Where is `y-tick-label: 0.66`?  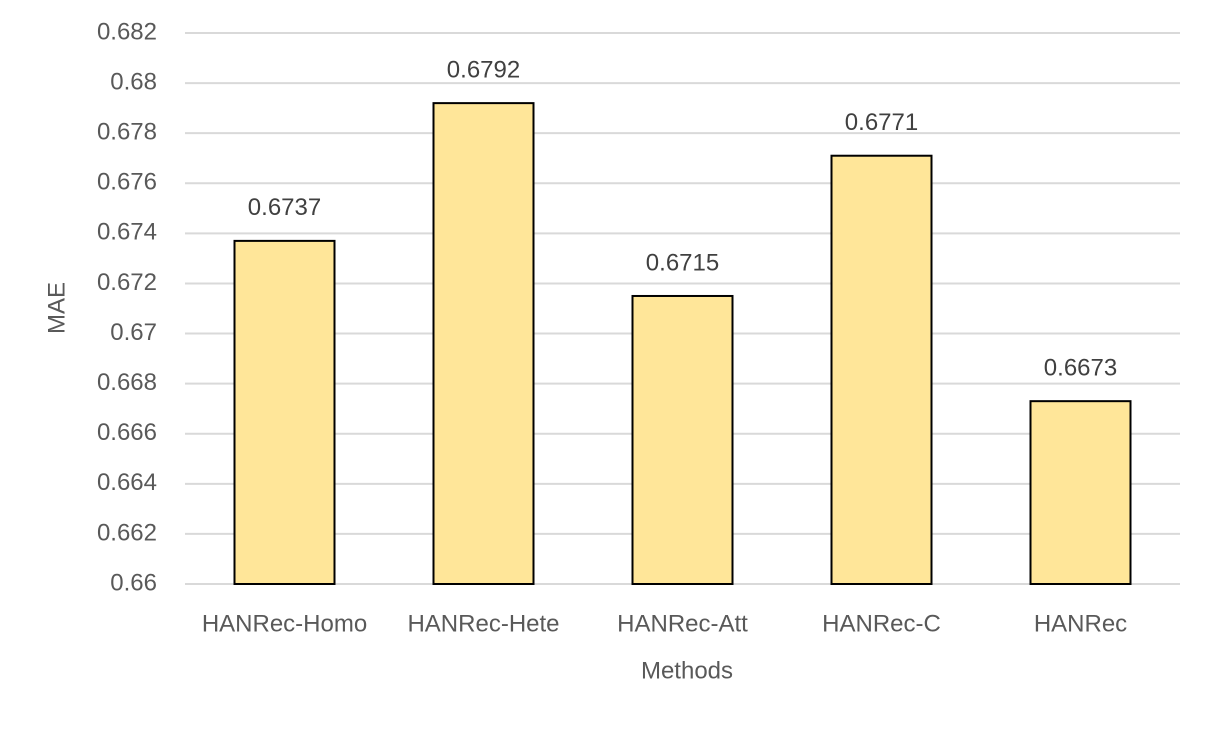 y-tick-label: 0.66 is located at coordinates (133, 582).